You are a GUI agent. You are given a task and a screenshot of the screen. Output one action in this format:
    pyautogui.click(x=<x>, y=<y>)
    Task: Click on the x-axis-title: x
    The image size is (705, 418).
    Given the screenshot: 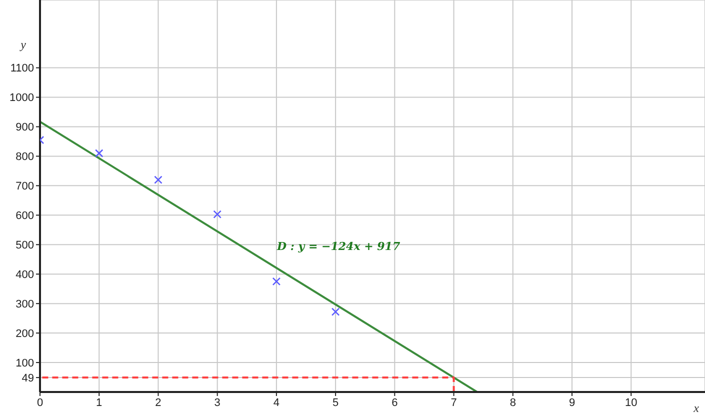 What is the action you would take?
    pyautogui.click(x=696, y=408)
    